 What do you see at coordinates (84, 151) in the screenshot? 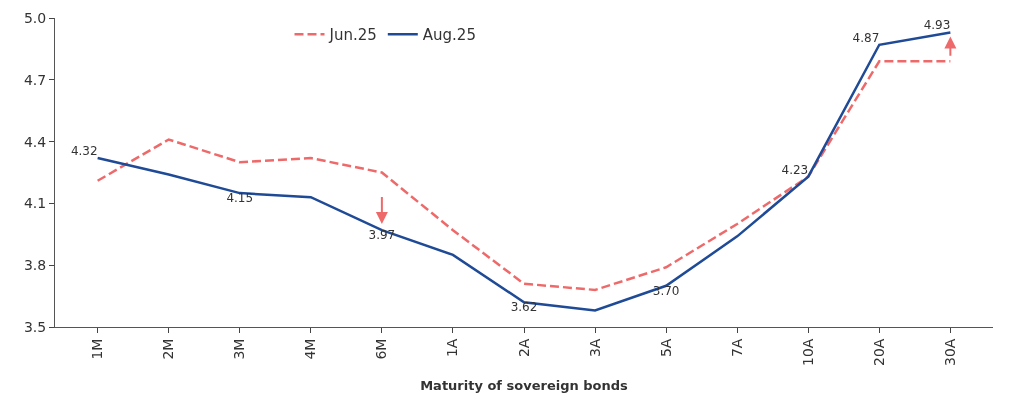
I see `data-label: 4.32` at bounding box center [84, 151].